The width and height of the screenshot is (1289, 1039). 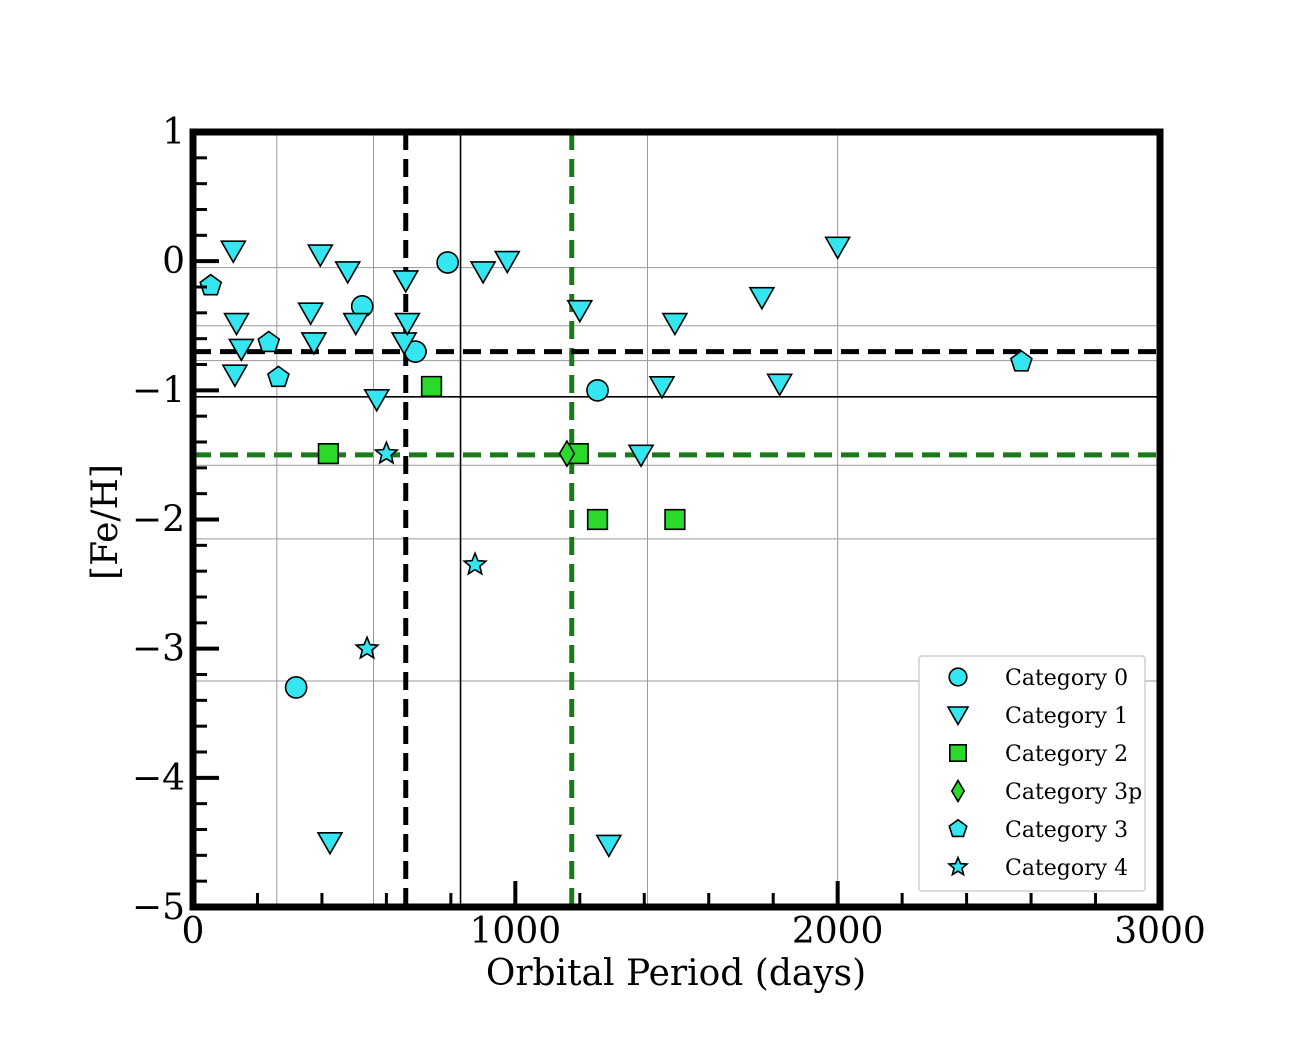 What do you see at coordinates (676, 973) in the screenshot?
I see `x-axis-title: Orbital Period (days)` at bounding box center [676, 973].